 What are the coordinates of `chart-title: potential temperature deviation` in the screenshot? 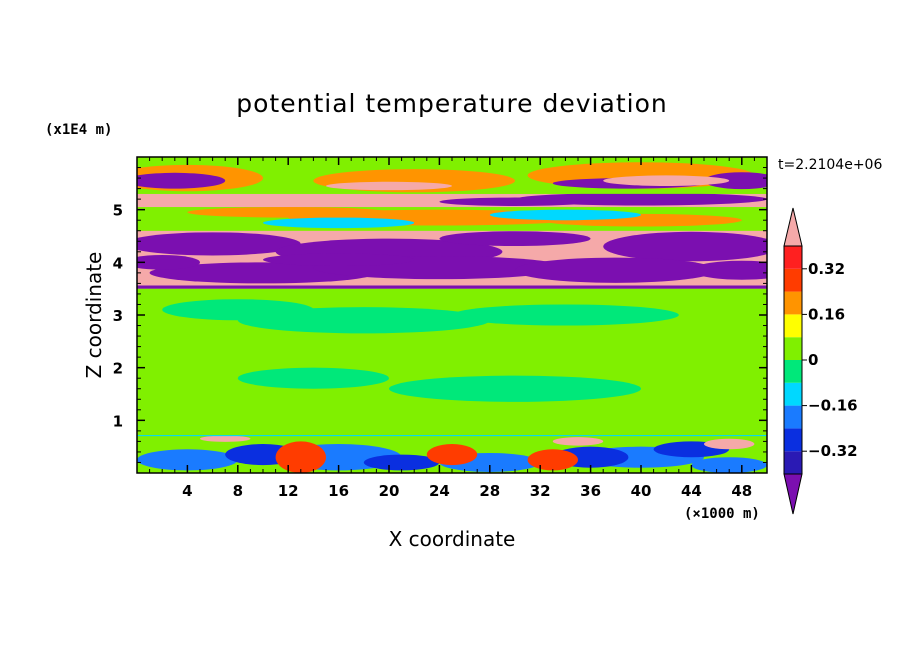 It's located at (451, 103).